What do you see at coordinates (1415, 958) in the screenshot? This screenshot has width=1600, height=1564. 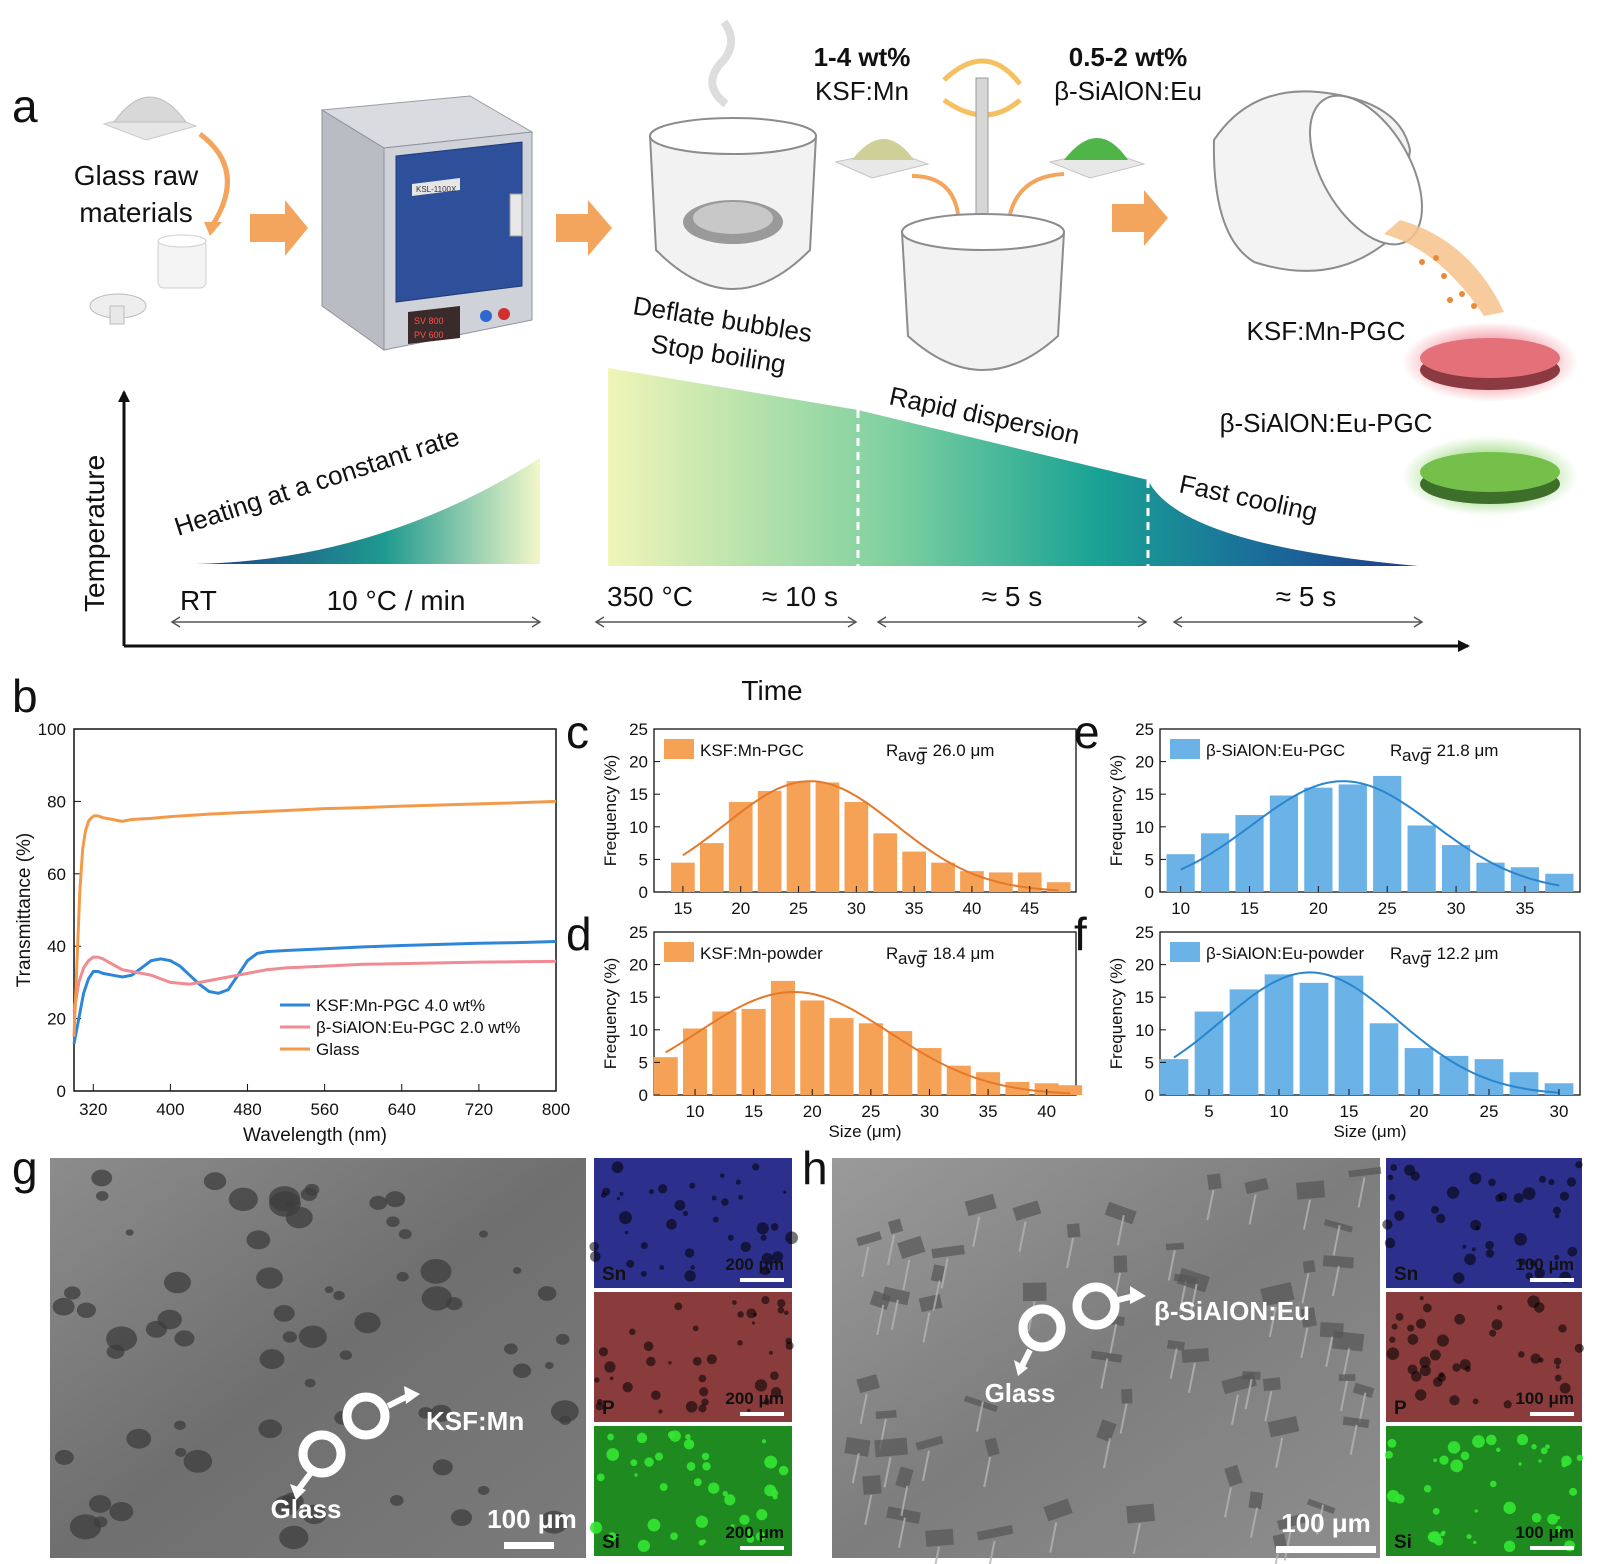 I see `r-avg-sub-f: avg` at bounding box center [1415, 958].